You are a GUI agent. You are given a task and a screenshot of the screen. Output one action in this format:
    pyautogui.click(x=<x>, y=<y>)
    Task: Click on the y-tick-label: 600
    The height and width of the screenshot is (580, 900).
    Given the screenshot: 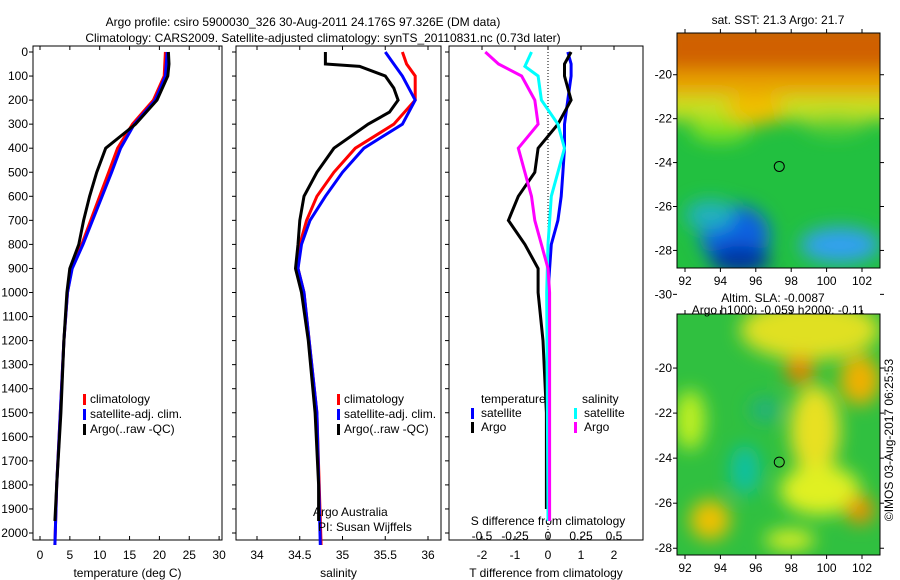 What is the action you would take?
    pyautogui.click(x=18, y=196)
    